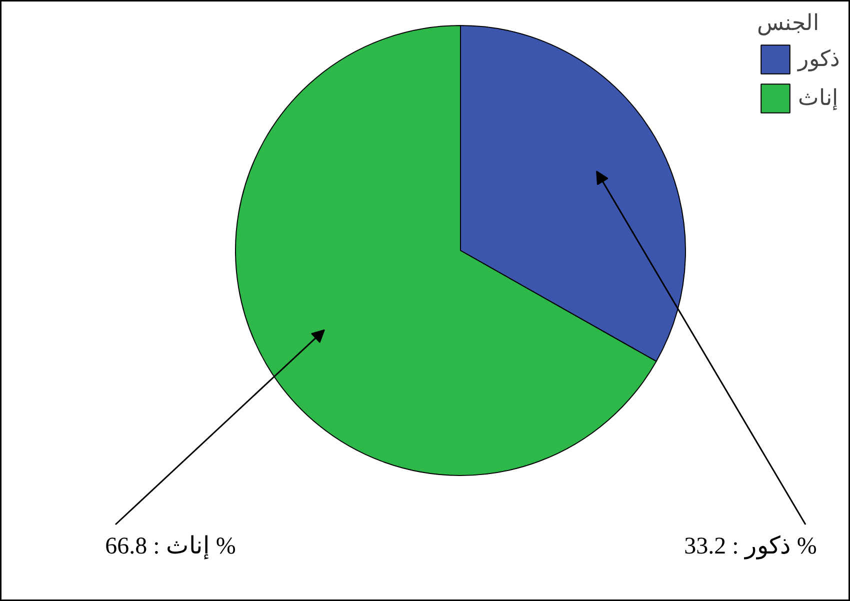 The height and width of the screenshot is (601, 850). Describe the element at coordinates (788, 23) in the screenshot. I see `legend-title: الجنس` at that location.